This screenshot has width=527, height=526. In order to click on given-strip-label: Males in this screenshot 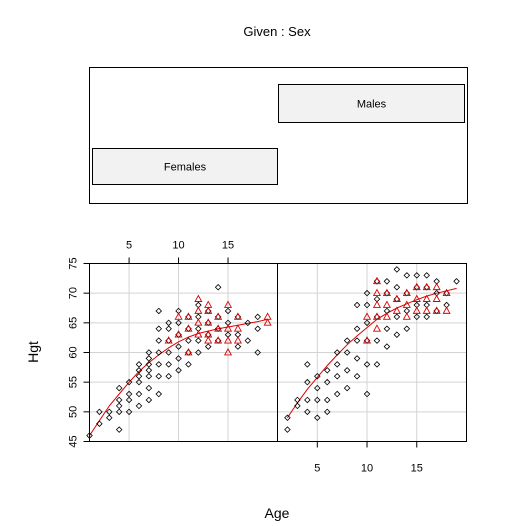, I will do `click(372, 105)`.